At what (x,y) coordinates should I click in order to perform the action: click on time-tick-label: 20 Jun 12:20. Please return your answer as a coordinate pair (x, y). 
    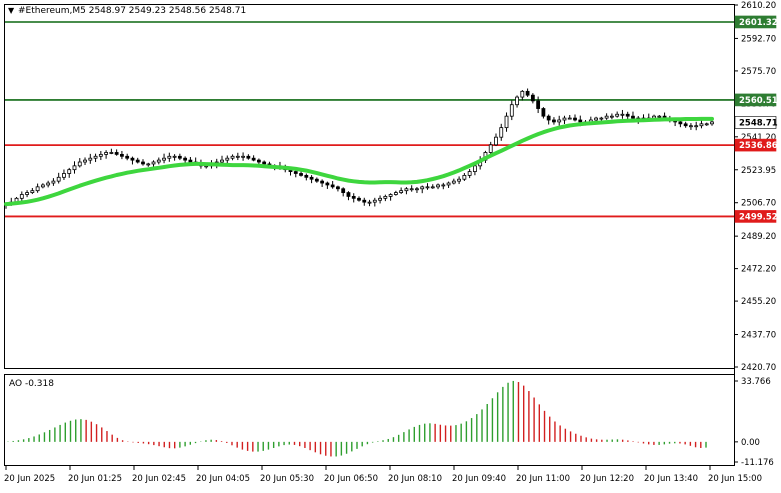
    Looking at the image, I should click on (607, 479).